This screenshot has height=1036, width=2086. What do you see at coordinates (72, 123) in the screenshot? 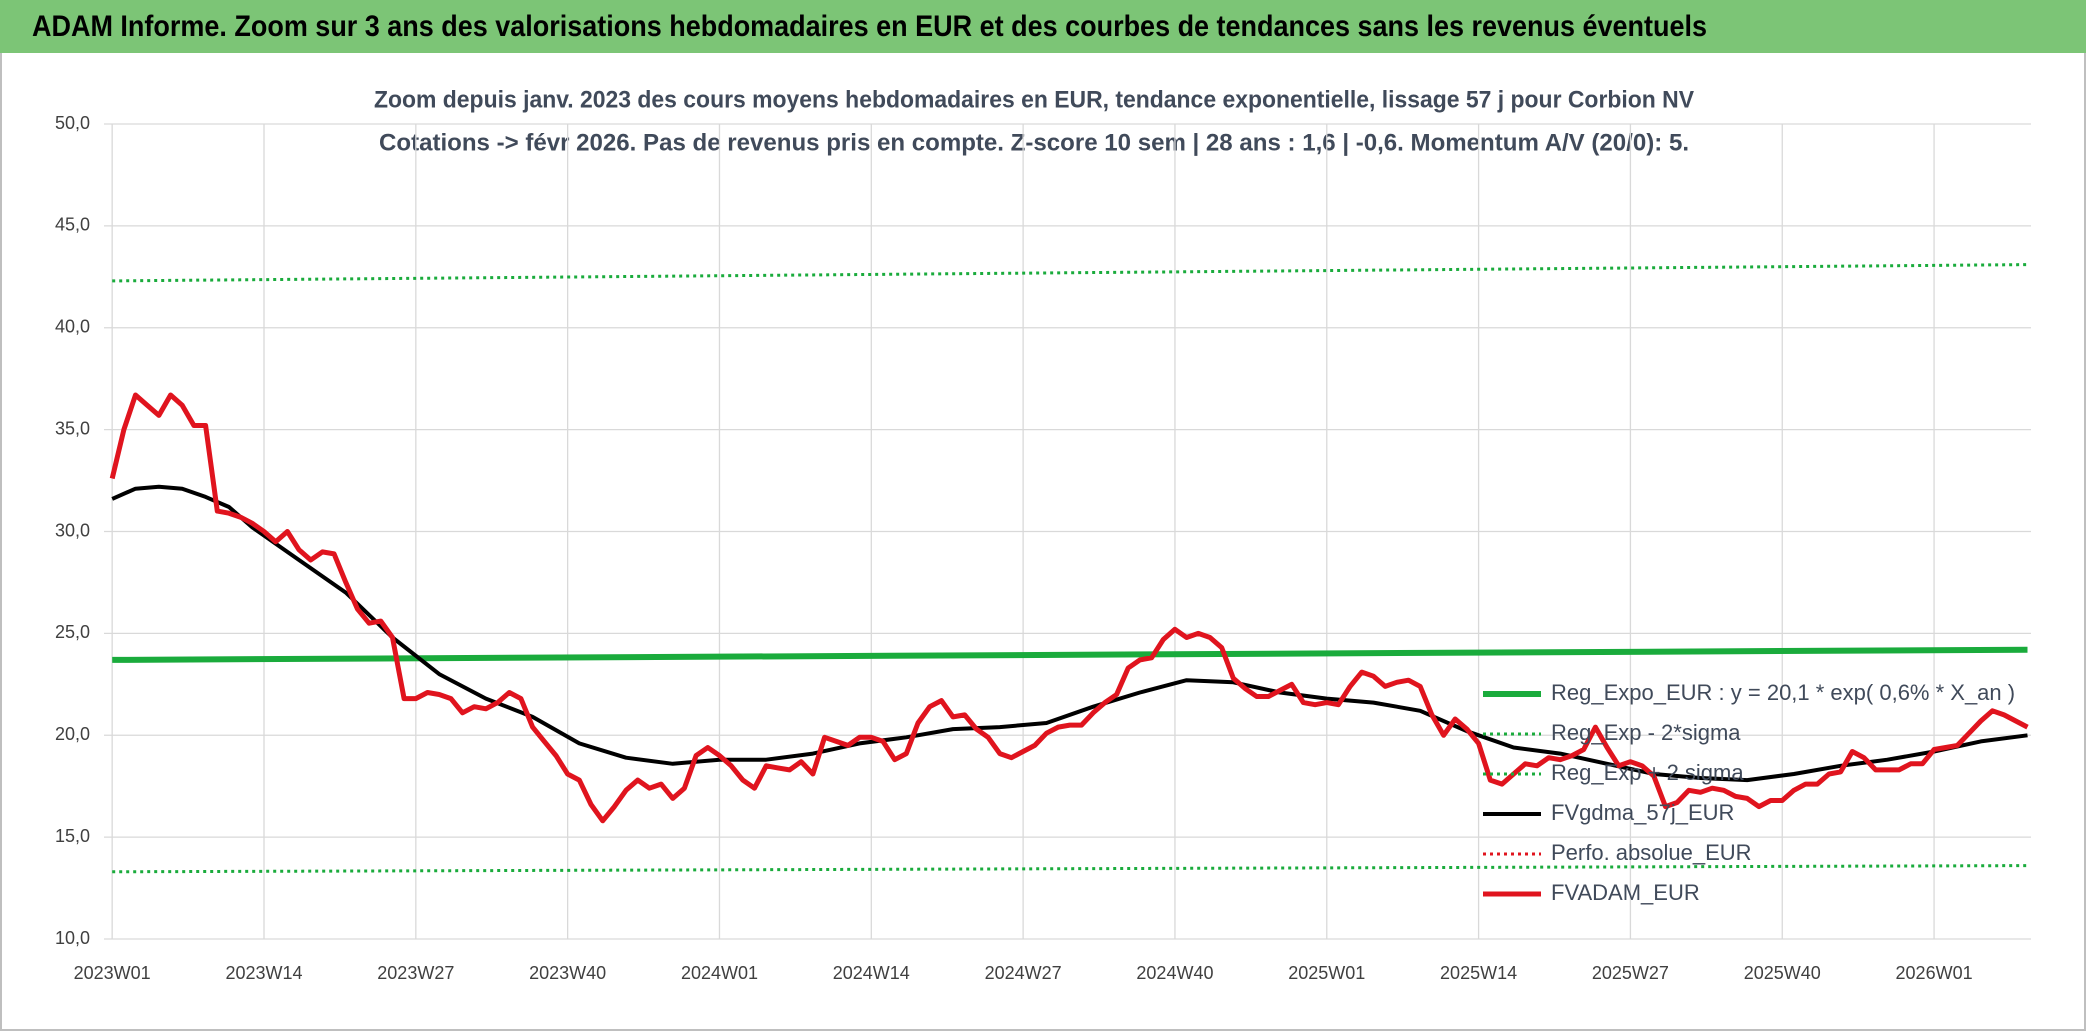
I see `y-tick-label: 50,0` at bounding box center [72, 123].